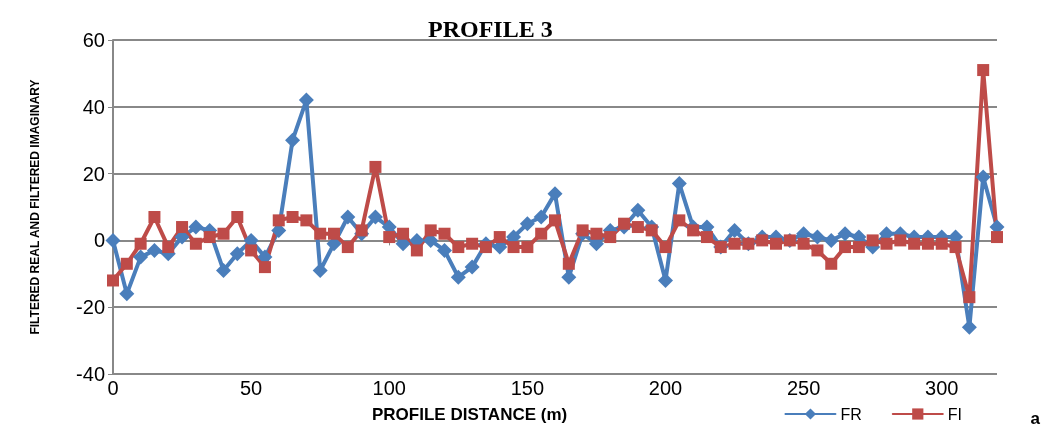 This screenshot has height=429, width=1042. I want to click on x-tick-label: 0, so click(113, 388).